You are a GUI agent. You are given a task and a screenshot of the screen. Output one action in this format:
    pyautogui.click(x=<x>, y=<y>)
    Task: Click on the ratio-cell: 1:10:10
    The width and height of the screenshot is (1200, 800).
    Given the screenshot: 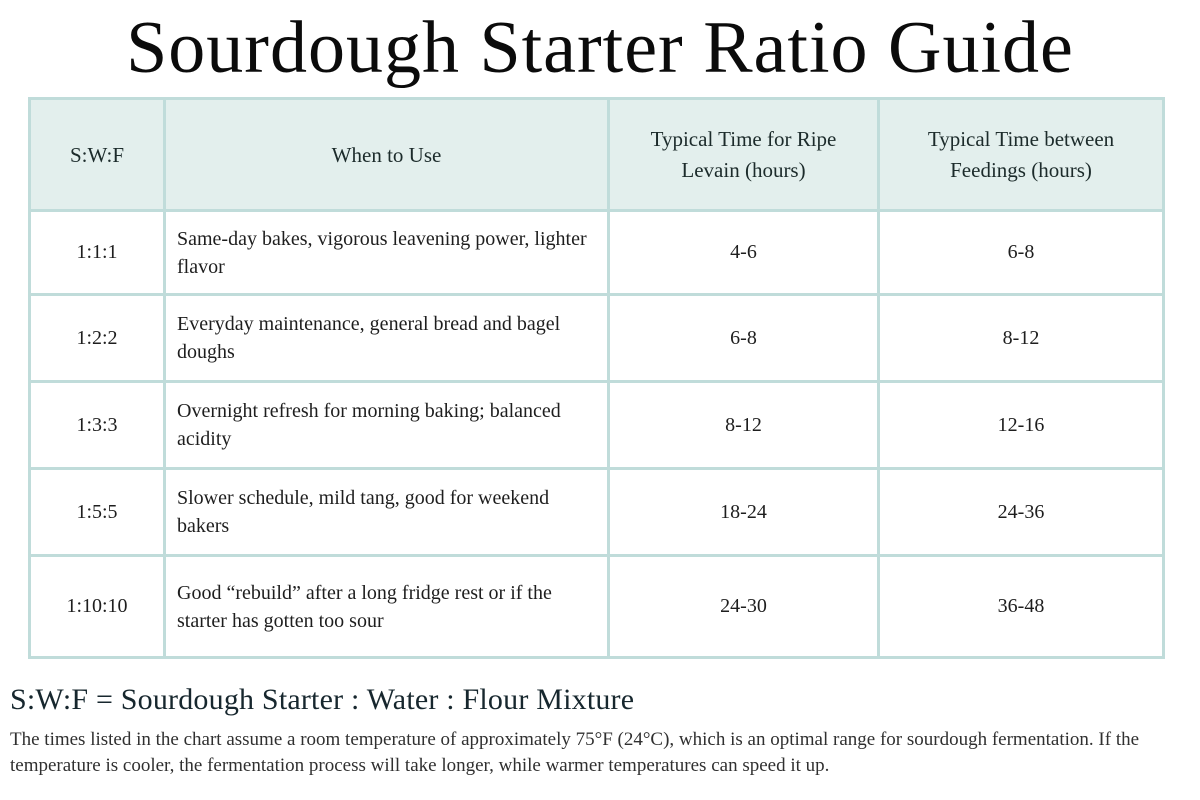 What is the action you would take?
    pyautogui.click(x=97, y=607)
    